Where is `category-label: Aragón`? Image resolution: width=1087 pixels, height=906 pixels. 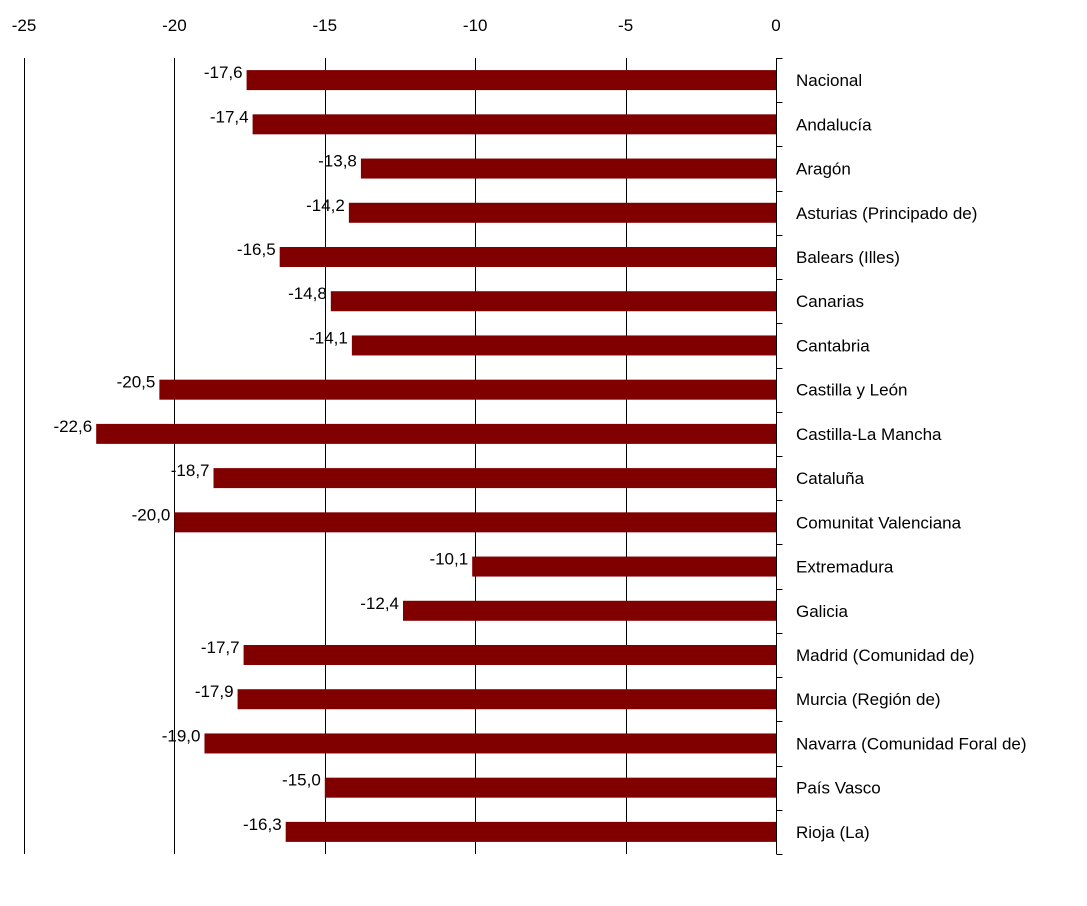
category-label: Aragón is located at coordinates (823, 169).